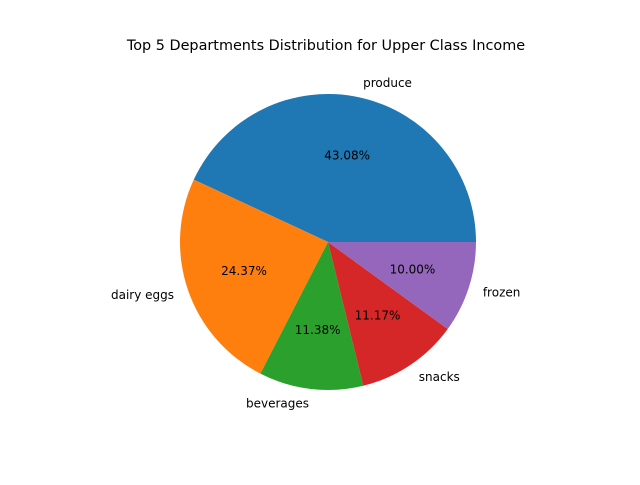 The image size is (640, 485). I want to click on slice-percent-snacks: 11.17%, so click(378, 316).